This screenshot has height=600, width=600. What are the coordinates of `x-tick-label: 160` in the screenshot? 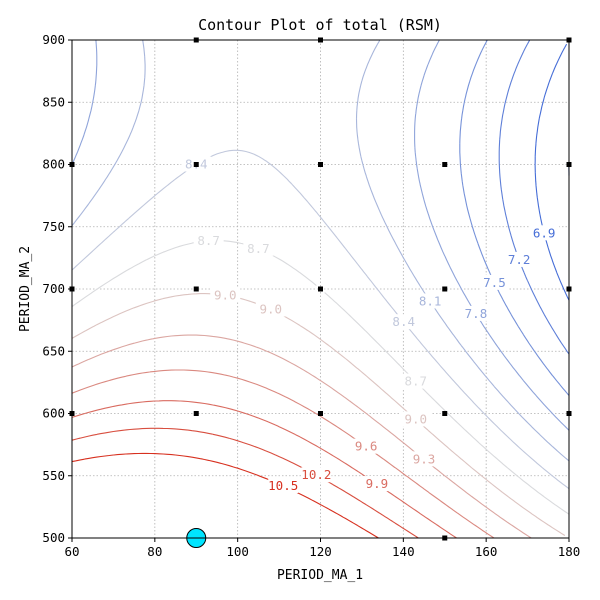 It's located at (486, 551).